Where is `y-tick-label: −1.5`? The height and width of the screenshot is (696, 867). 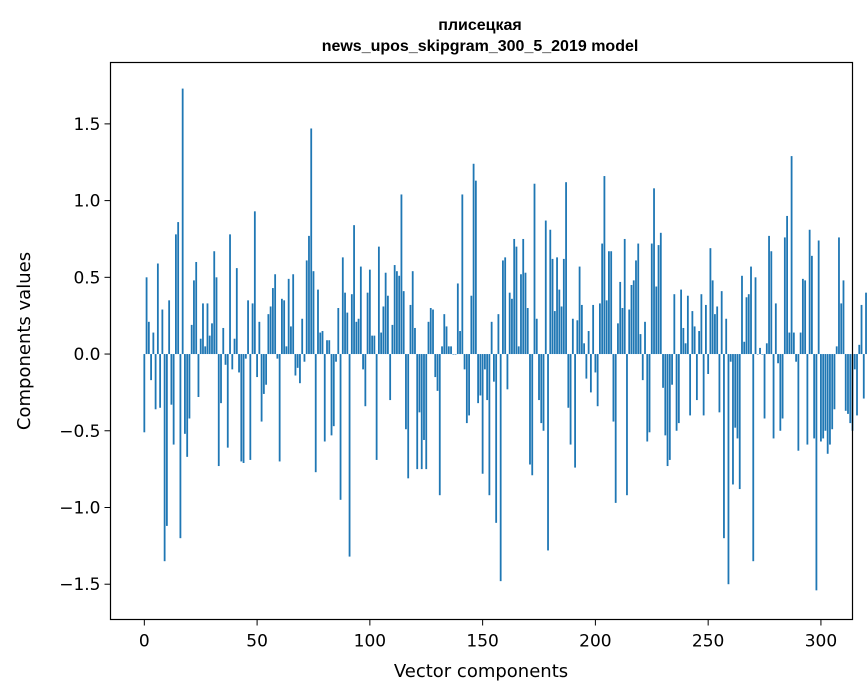 y-tick-label: −1.5 is located at coordinates (79, 585).